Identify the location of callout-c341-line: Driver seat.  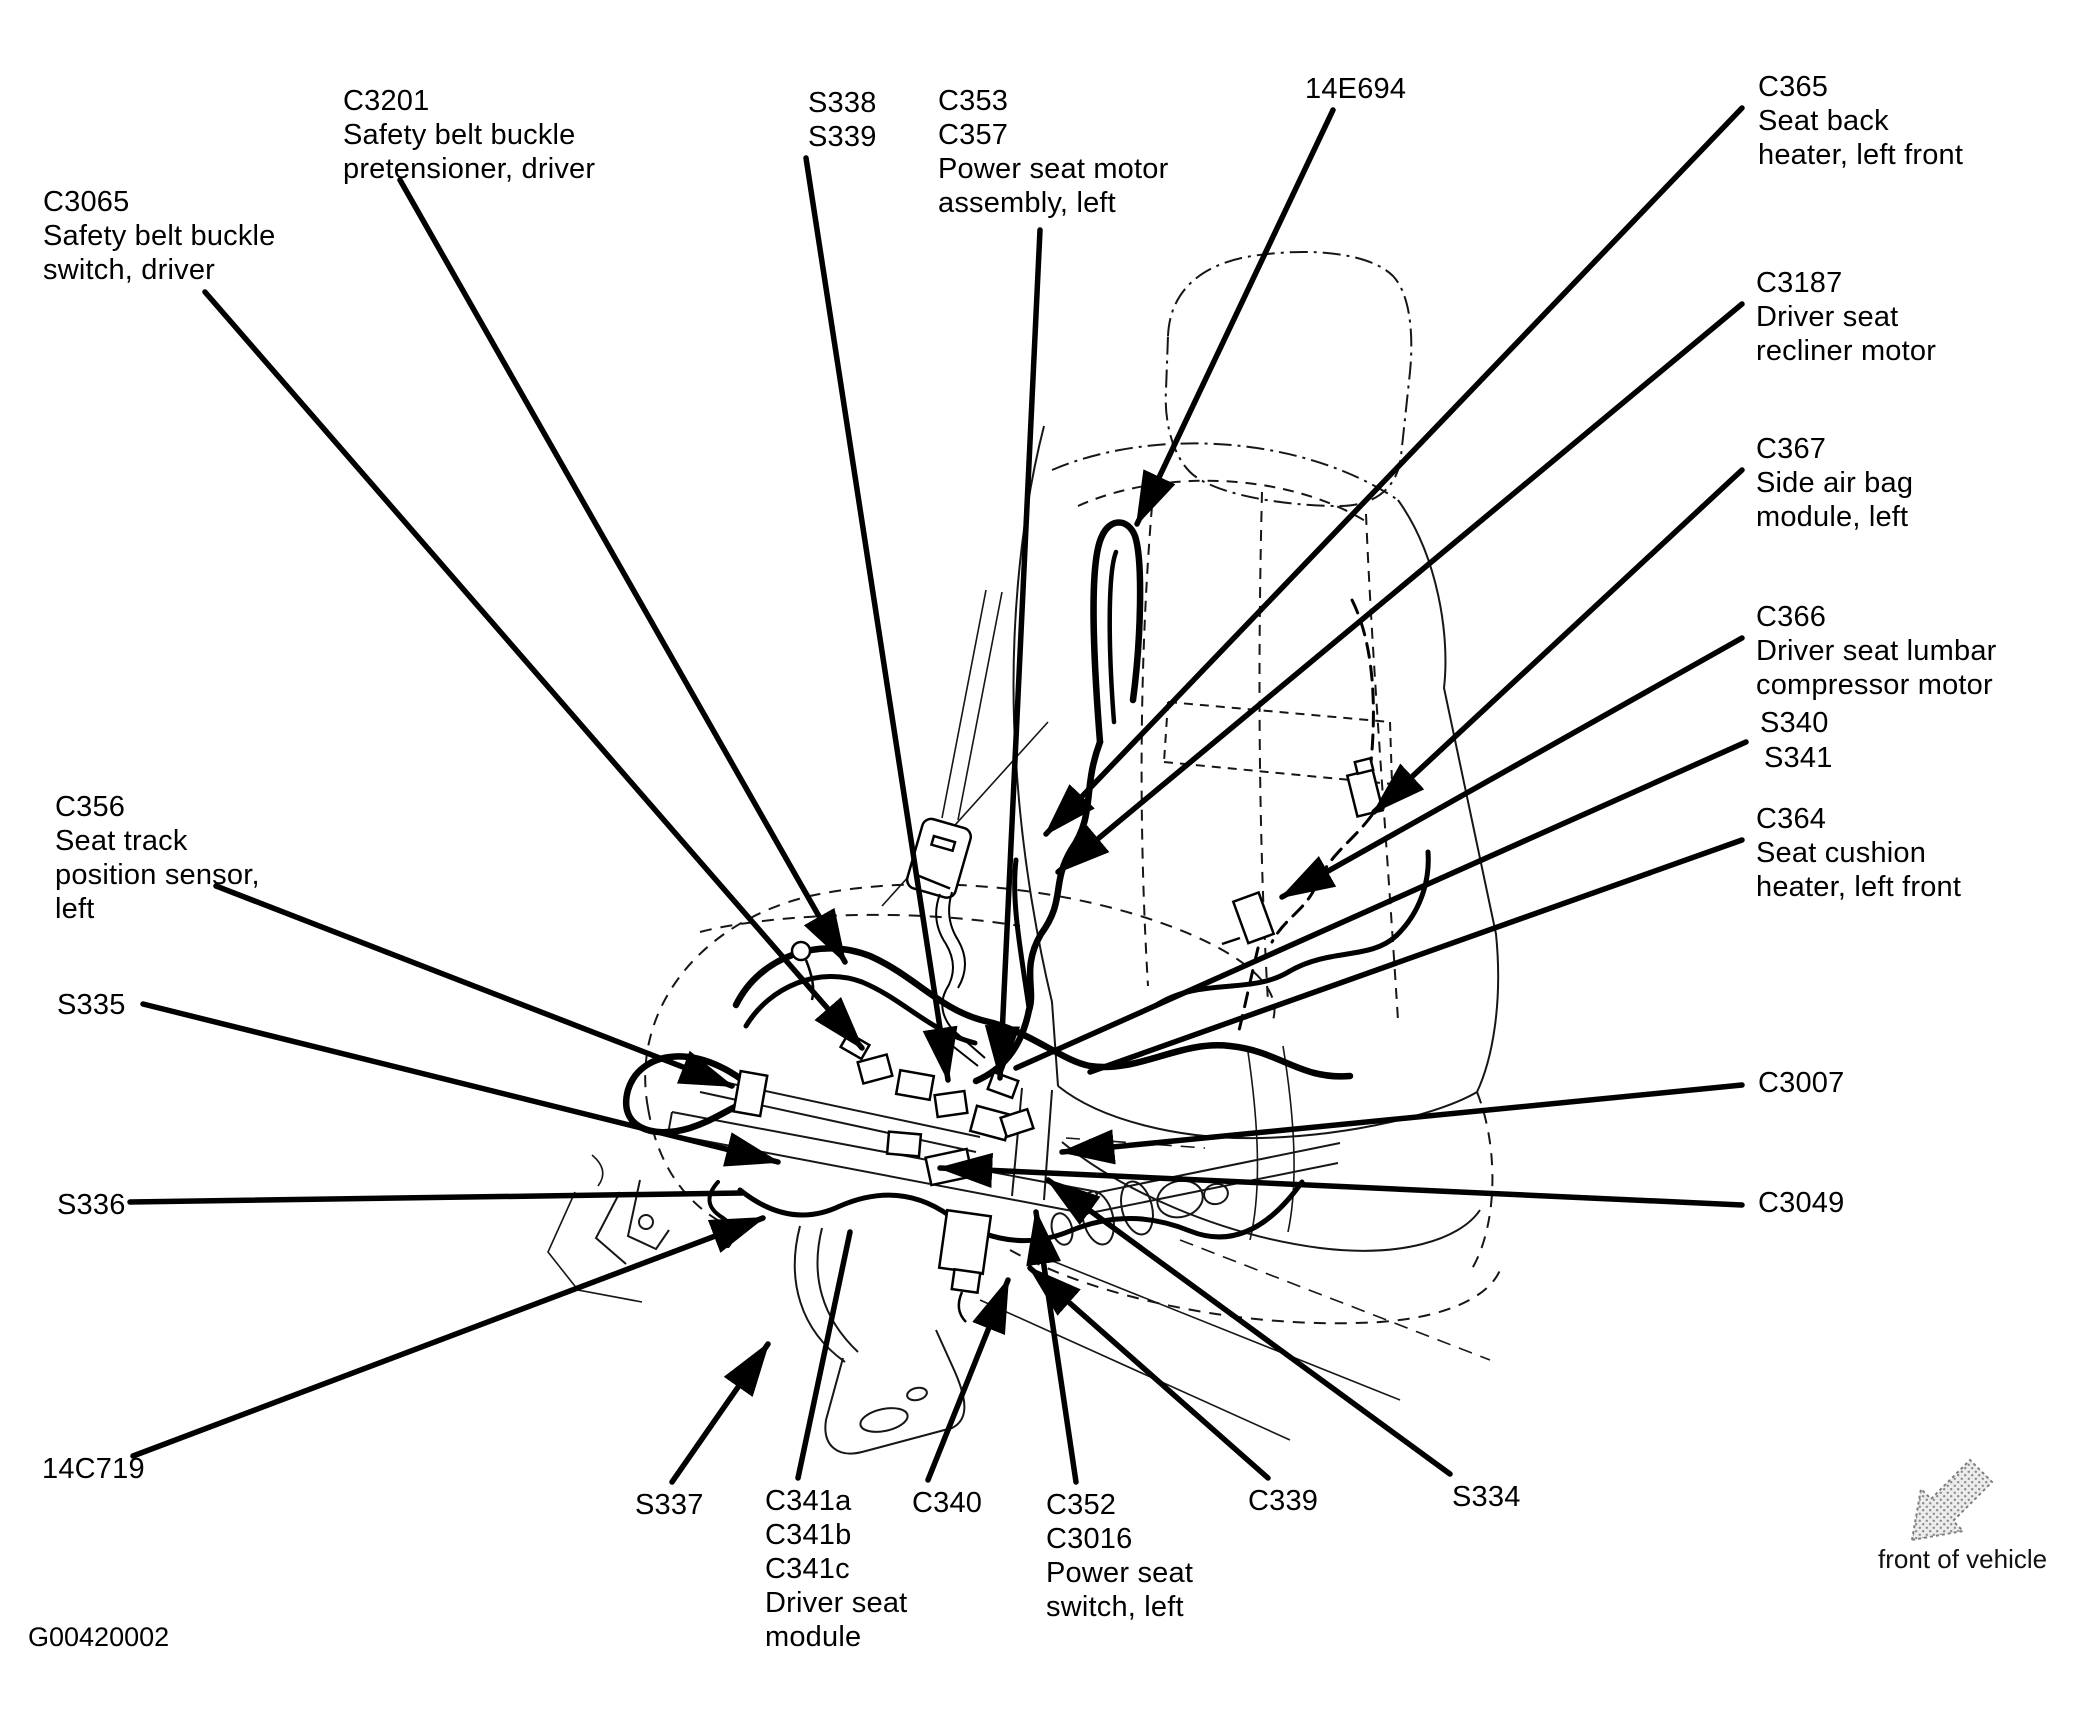
(836, 1603).